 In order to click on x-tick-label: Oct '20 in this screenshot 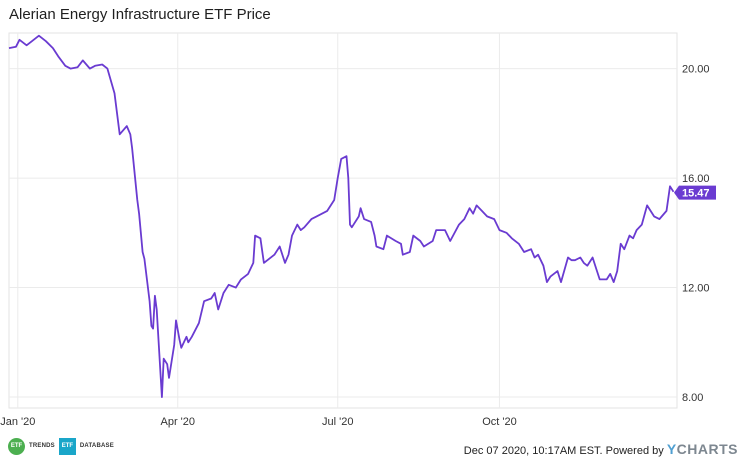, I will do `click(499, 422)`.